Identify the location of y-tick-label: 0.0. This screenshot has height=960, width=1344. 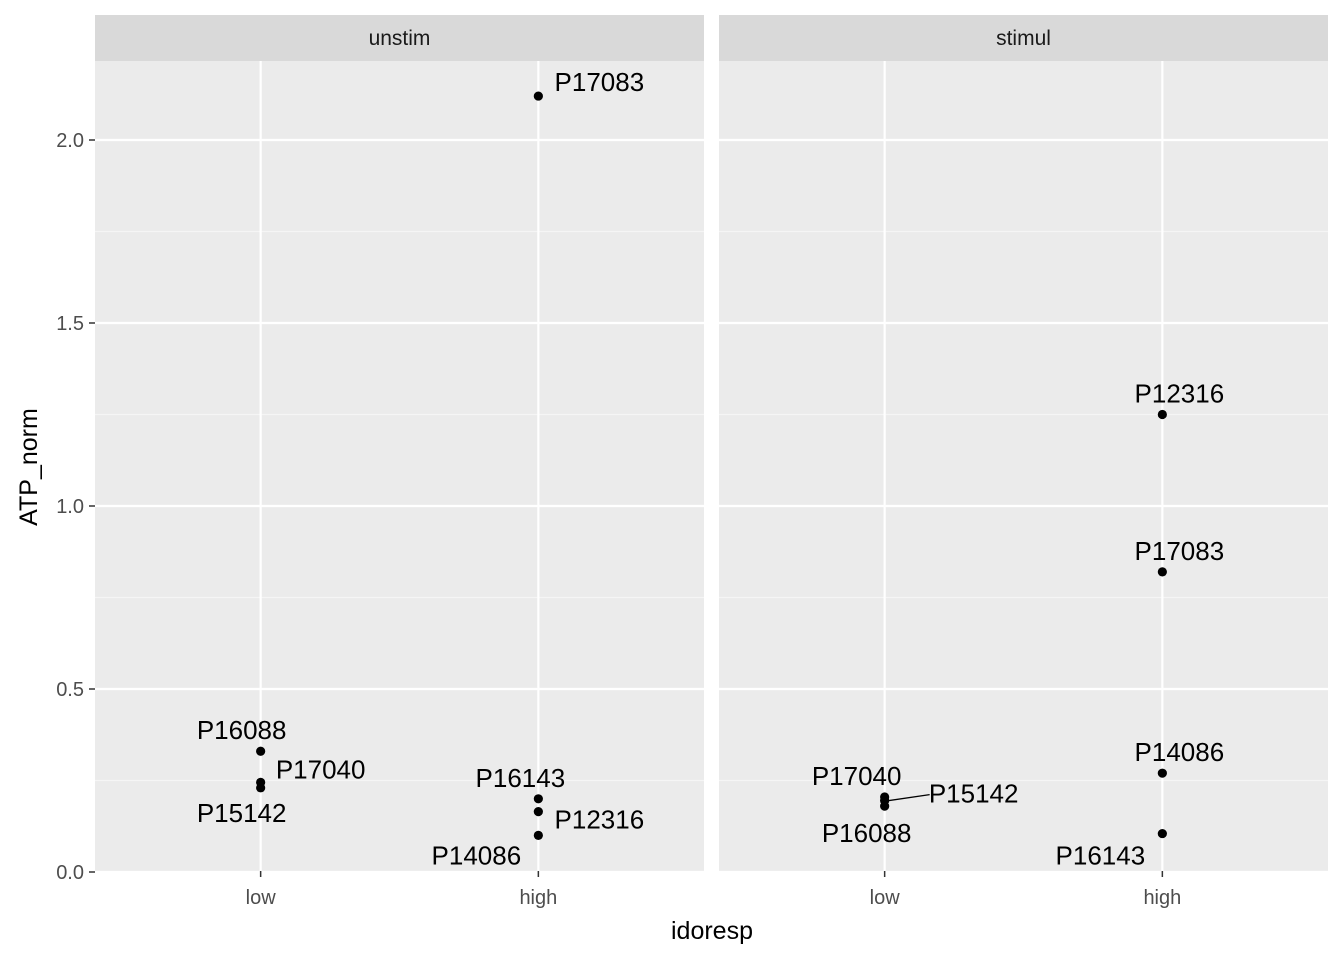
(70, 873).